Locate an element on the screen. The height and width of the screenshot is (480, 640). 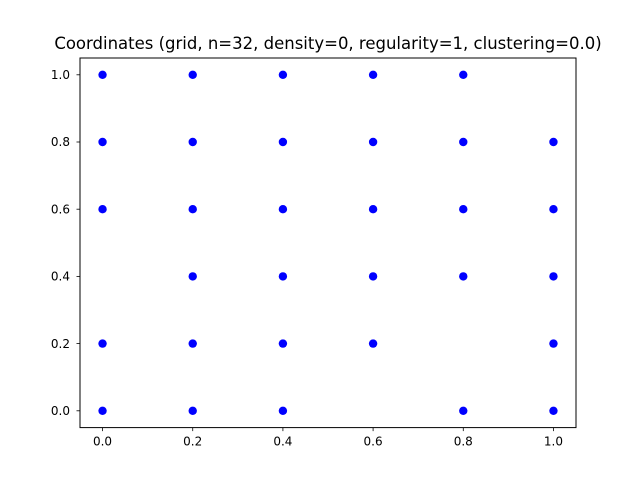
x-axis: 0.0 0.2 0.4 0.6 0.8 1.0 is located at coordinates (328, 438).